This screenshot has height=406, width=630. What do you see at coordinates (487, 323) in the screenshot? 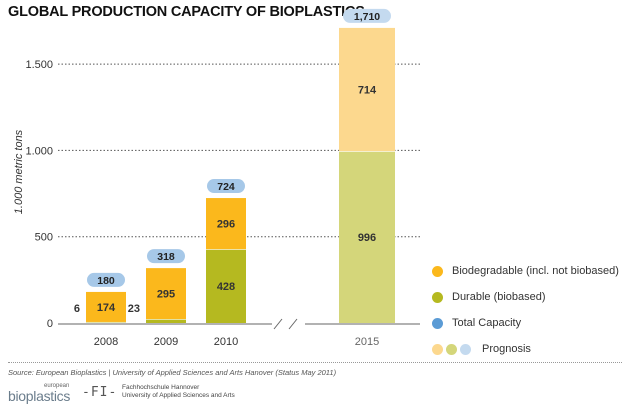
I see `legend-label-total: Total Capacity` at bounding box center [487, 323].